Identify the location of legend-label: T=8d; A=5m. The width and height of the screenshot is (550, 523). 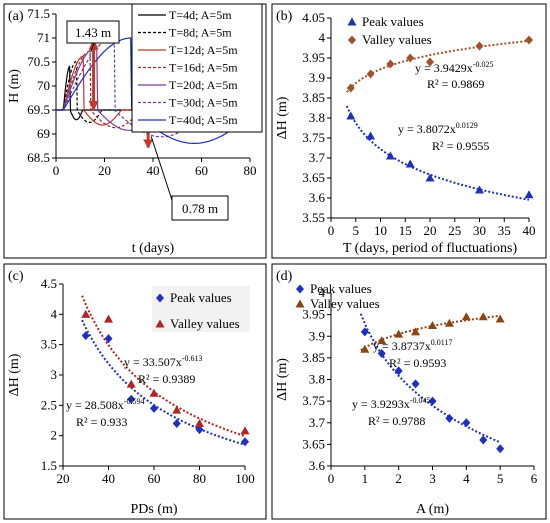
(200, 33).